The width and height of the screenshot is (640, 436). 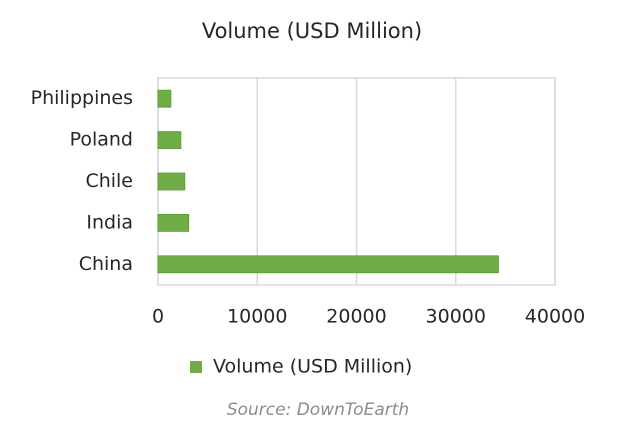 I want to click on y-tick-label: Poland, so click(x=101, y=140).